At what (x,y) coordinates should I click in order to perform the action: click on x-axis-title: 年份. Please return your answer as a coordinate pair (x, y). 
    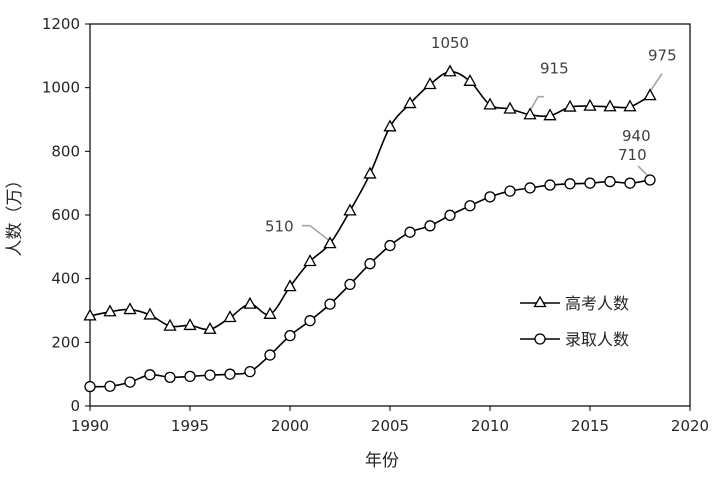
    Looking at the image, I should click on (382, 461).